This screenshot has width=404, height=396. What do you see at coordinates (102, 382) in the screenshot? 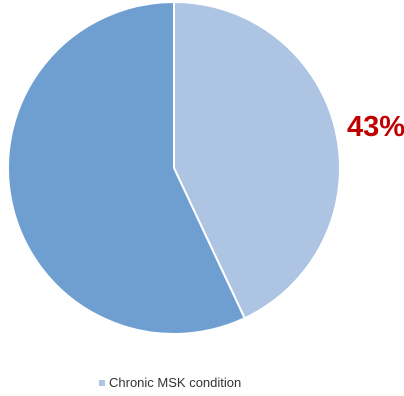
I see `legend-swatch` at bounding box center [102, 382].